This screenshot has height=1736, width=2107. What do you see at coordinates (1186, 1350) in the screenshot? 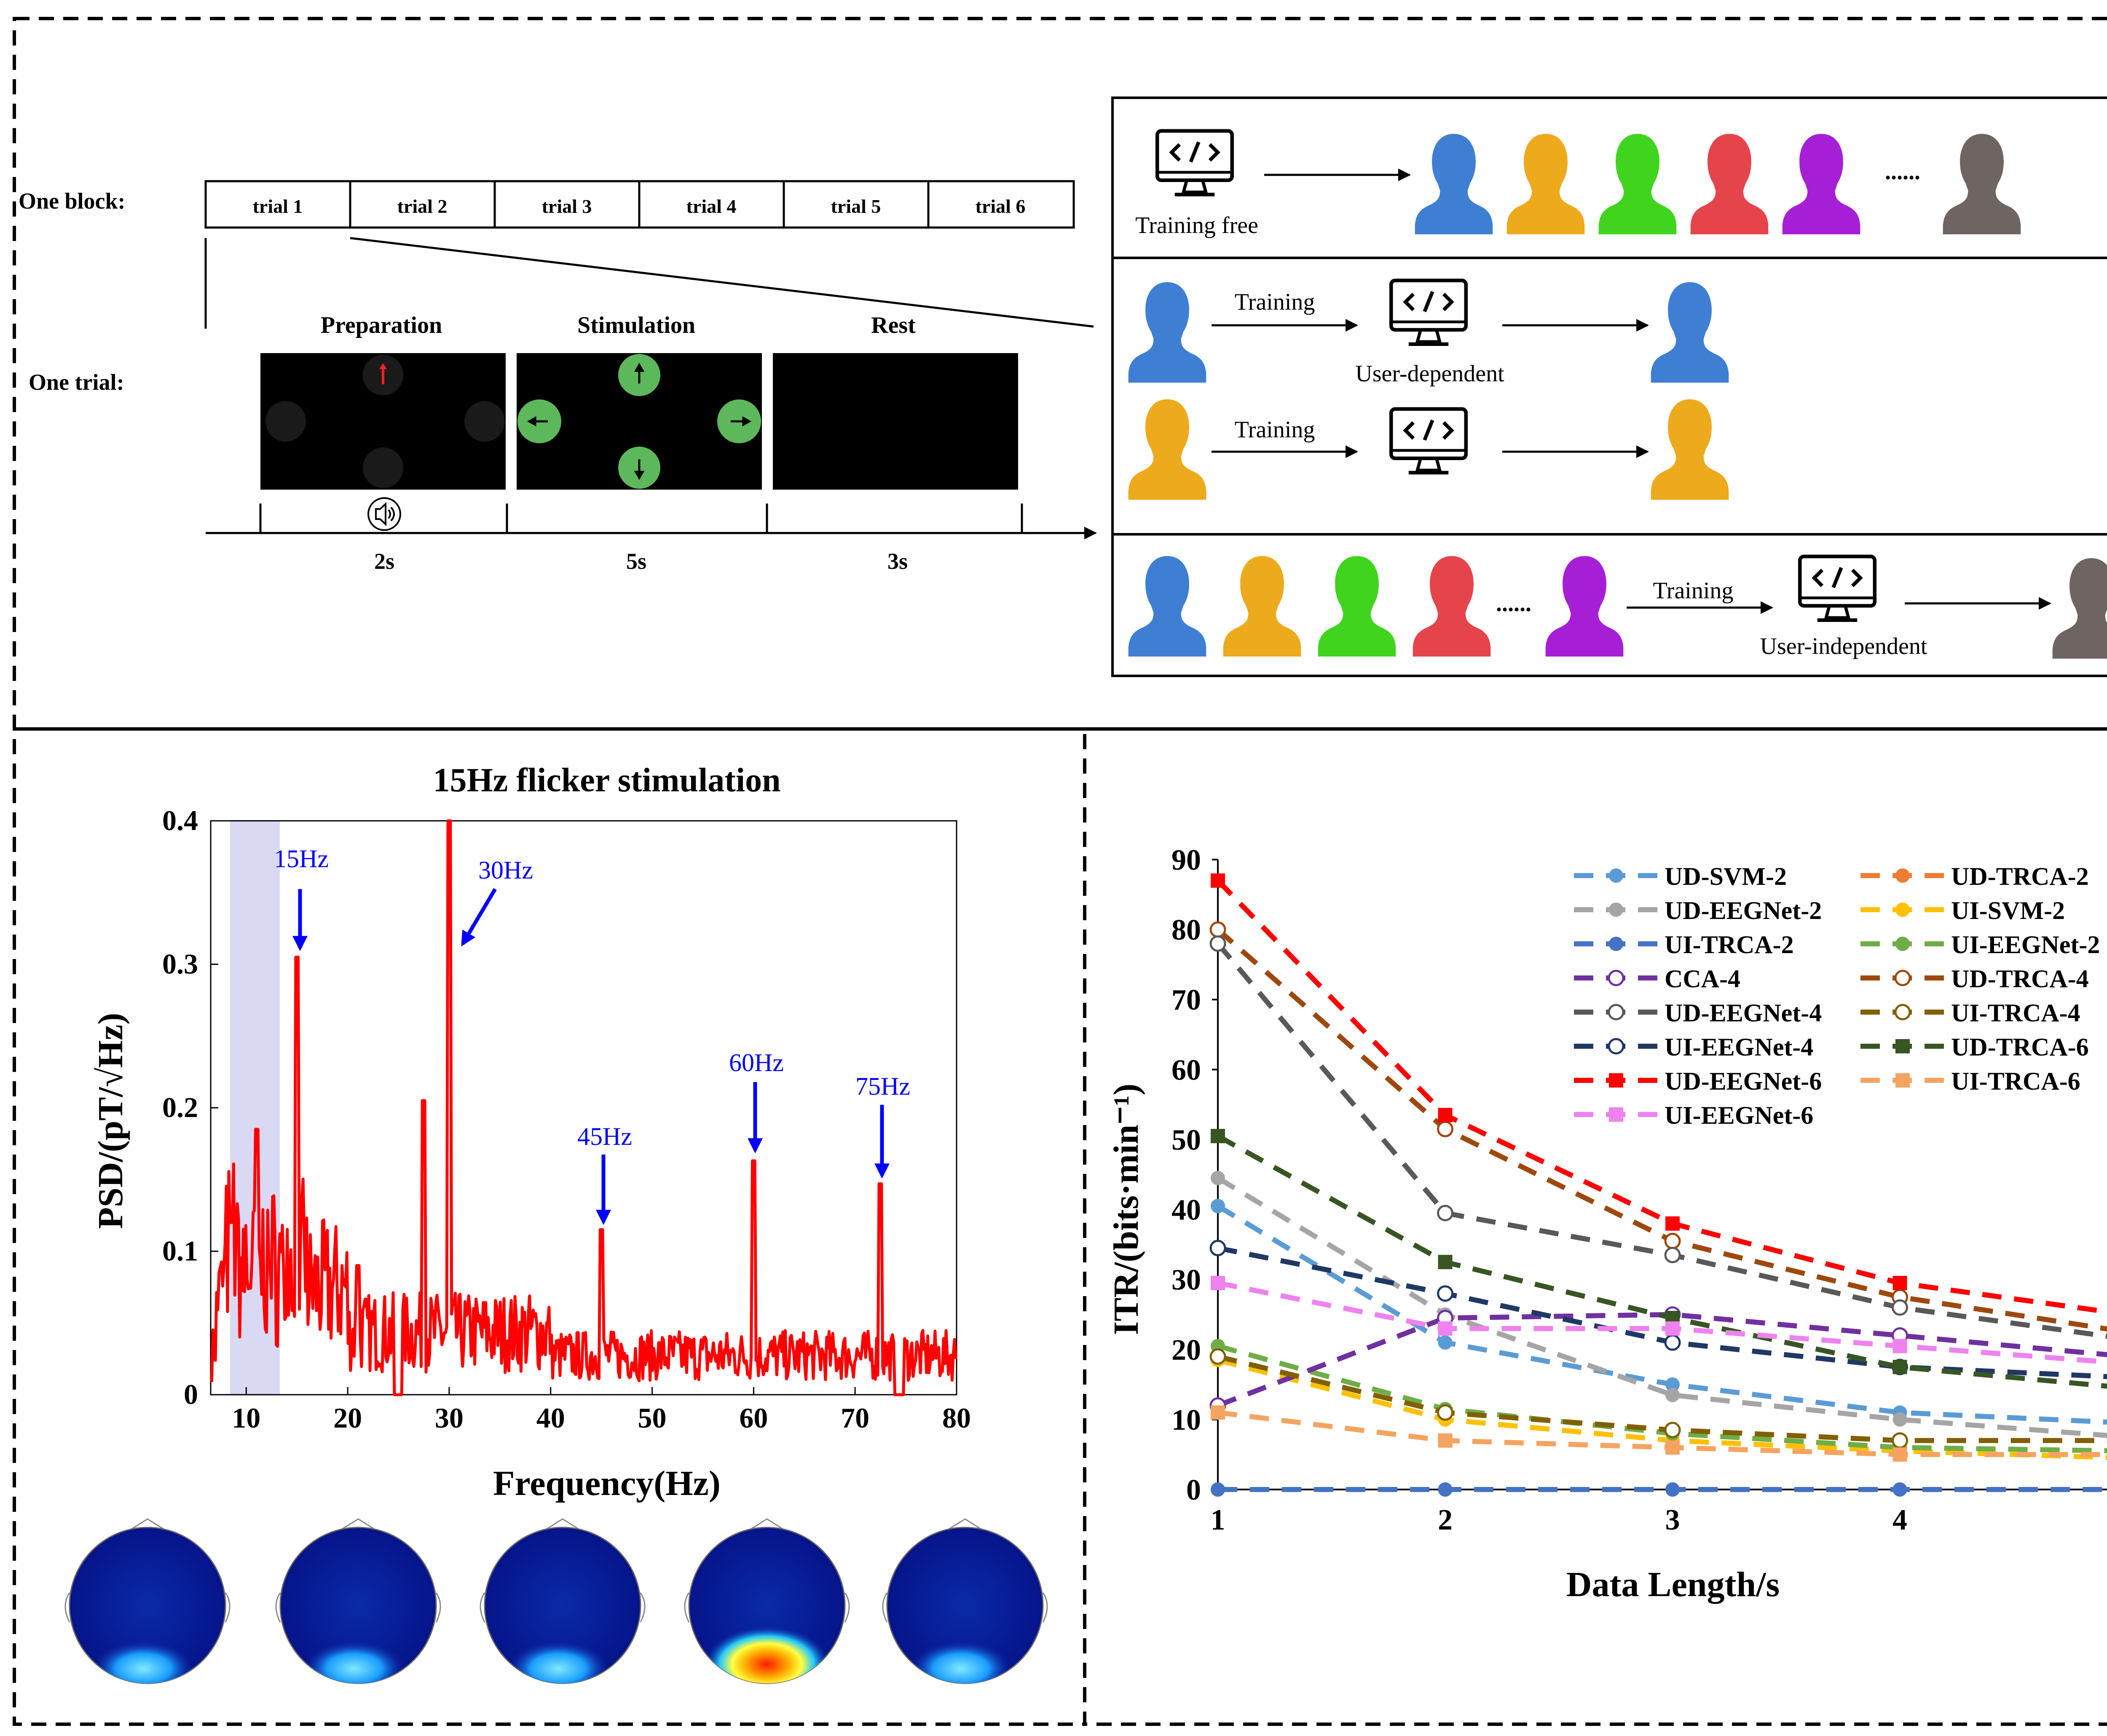
I see `itr-ytick-label: 20` at bounding box center [1186, 1350].